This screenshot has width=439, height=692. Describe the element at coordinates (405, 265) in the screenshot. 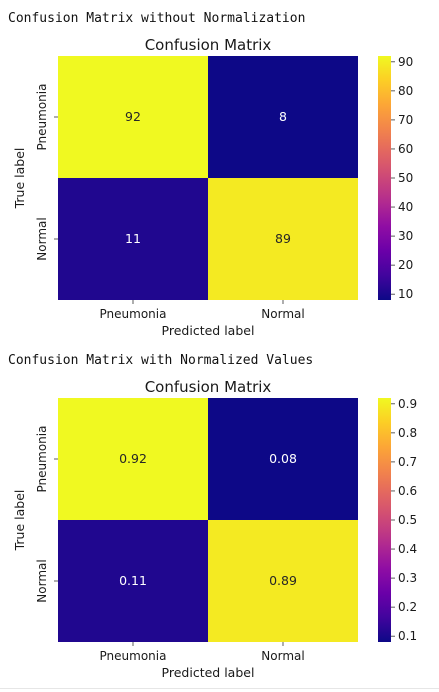

I see `colorbar-tick-label: 20` at that location.